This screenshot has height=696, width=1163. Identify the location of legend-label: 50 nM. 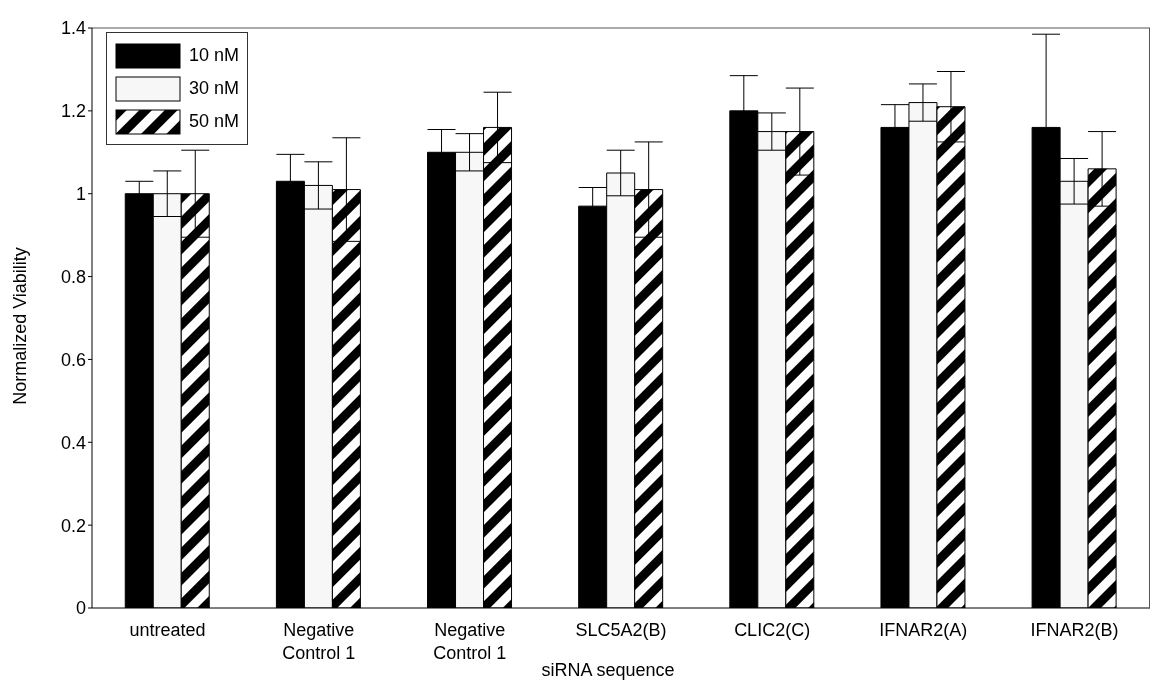
(214, 121).